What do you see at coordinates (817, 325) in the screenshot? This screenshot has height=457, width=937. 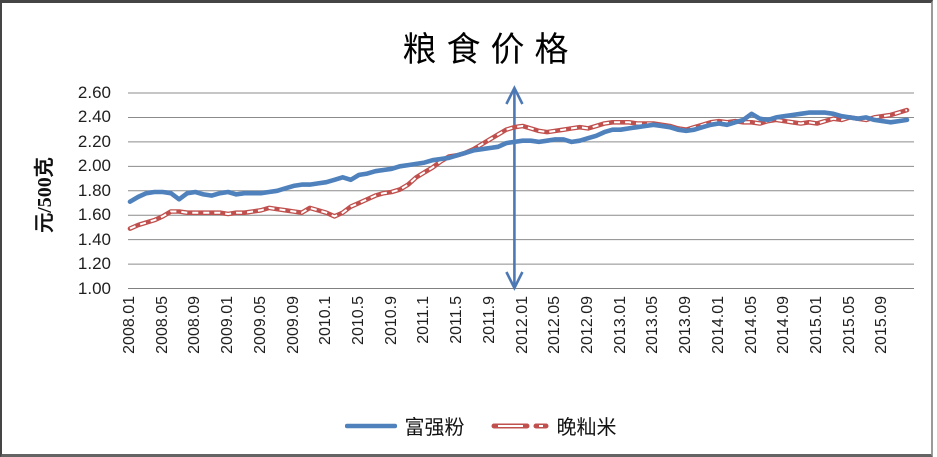 I see `x-tick-label: 2015.01` at bounding box center [817, 325].